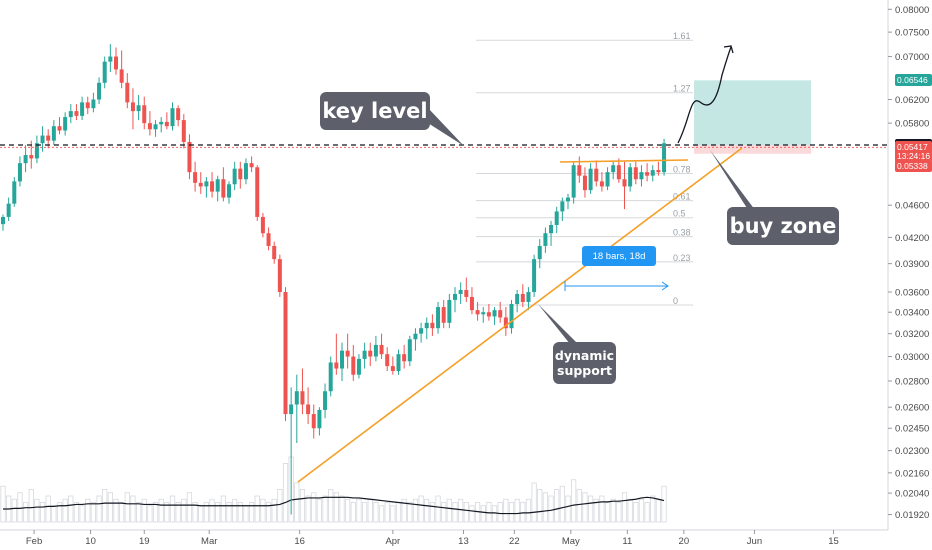 This screenshot has height=550, width=932. What do you see at coordinates (619, 256) in the screenshot?
I see `date-range-measure-label: 18 bars, 18d` at bounding box center [619, 256].